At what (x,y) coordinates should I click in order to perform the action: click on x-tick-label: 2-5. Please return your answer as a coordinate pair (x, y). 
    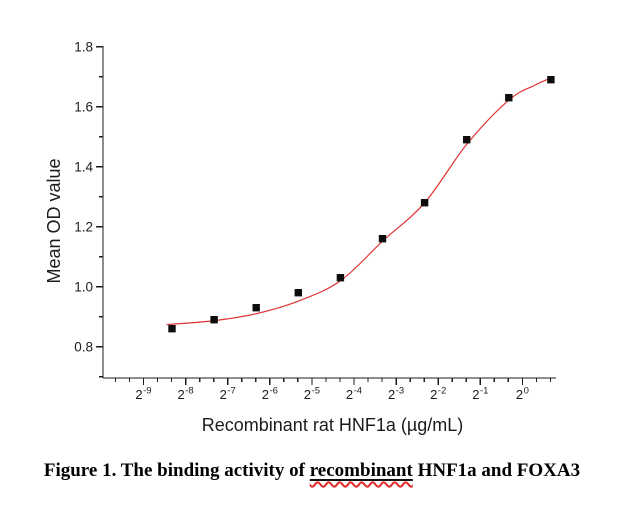
    Looking at the image, I should click on (312, 394).